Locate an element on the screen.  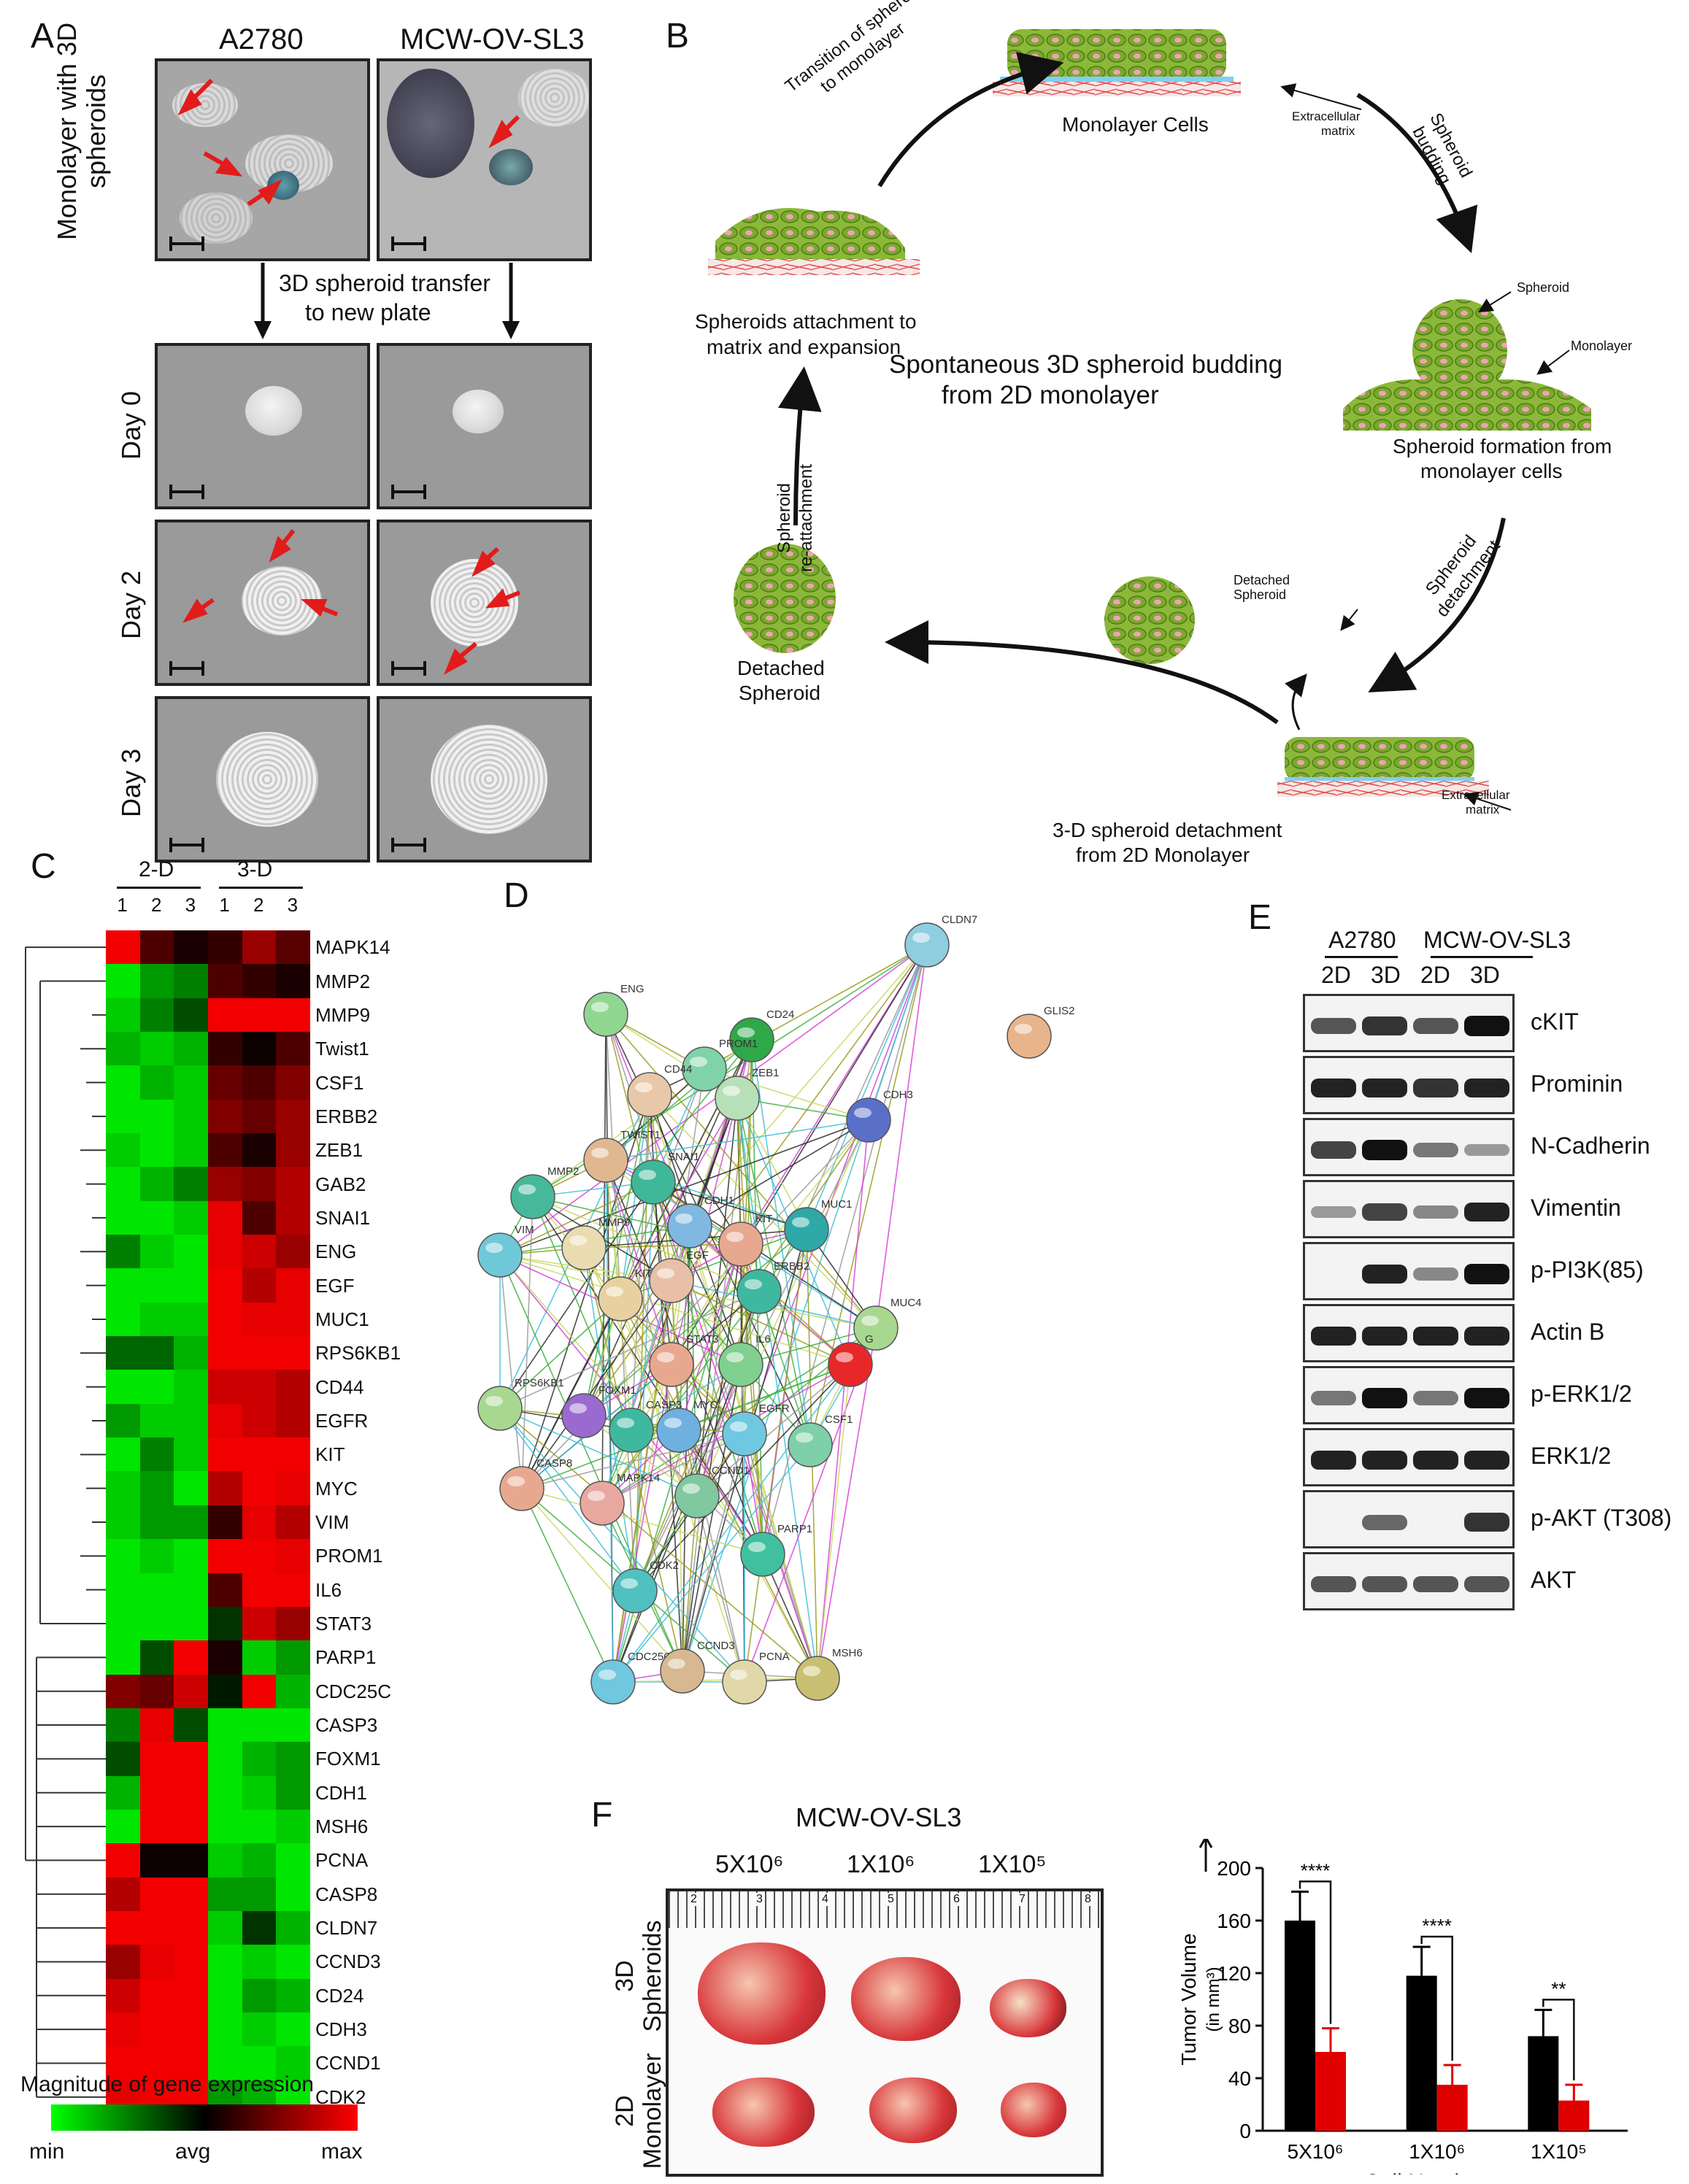
heatmap-gene-label: CDC25C is located at coordinates (353, 1691).